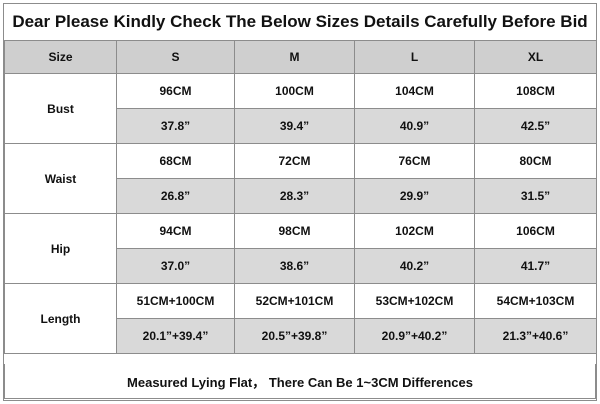 Image resolution: width=600 pixels, height=404 pixels. What do you see at coordinates (414, 266) in the screenshot?
I see `hip-l-inch: 40.2”` at bounding box center [414, 266].